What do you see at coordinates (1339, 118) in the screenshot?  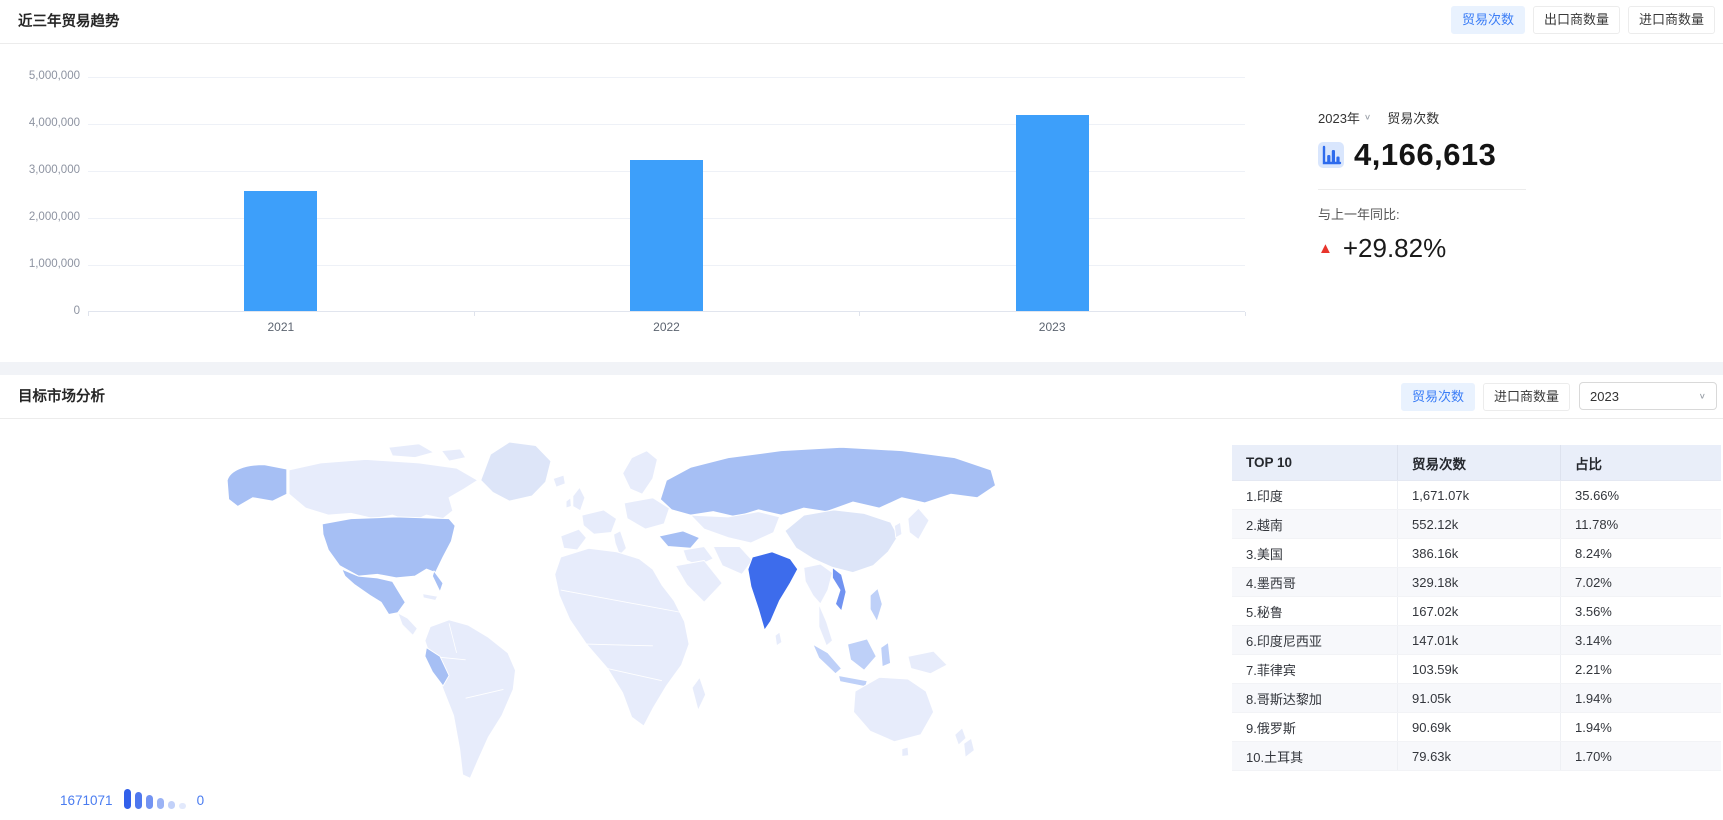 I see `year-dropdown-value: 2023年` at bounding box center [1339, 118].